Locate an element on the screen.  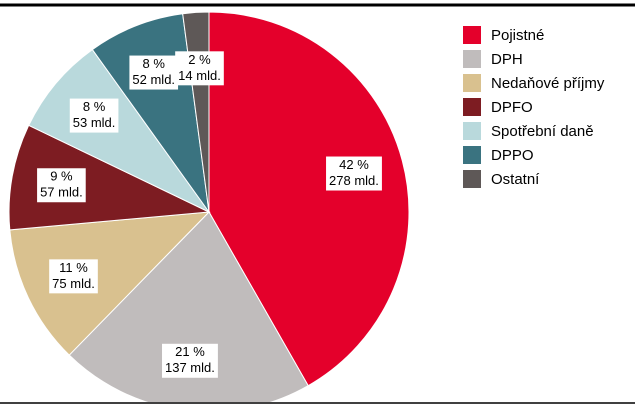
amount-label: 53 mld. is located at coordinates (94, 122).